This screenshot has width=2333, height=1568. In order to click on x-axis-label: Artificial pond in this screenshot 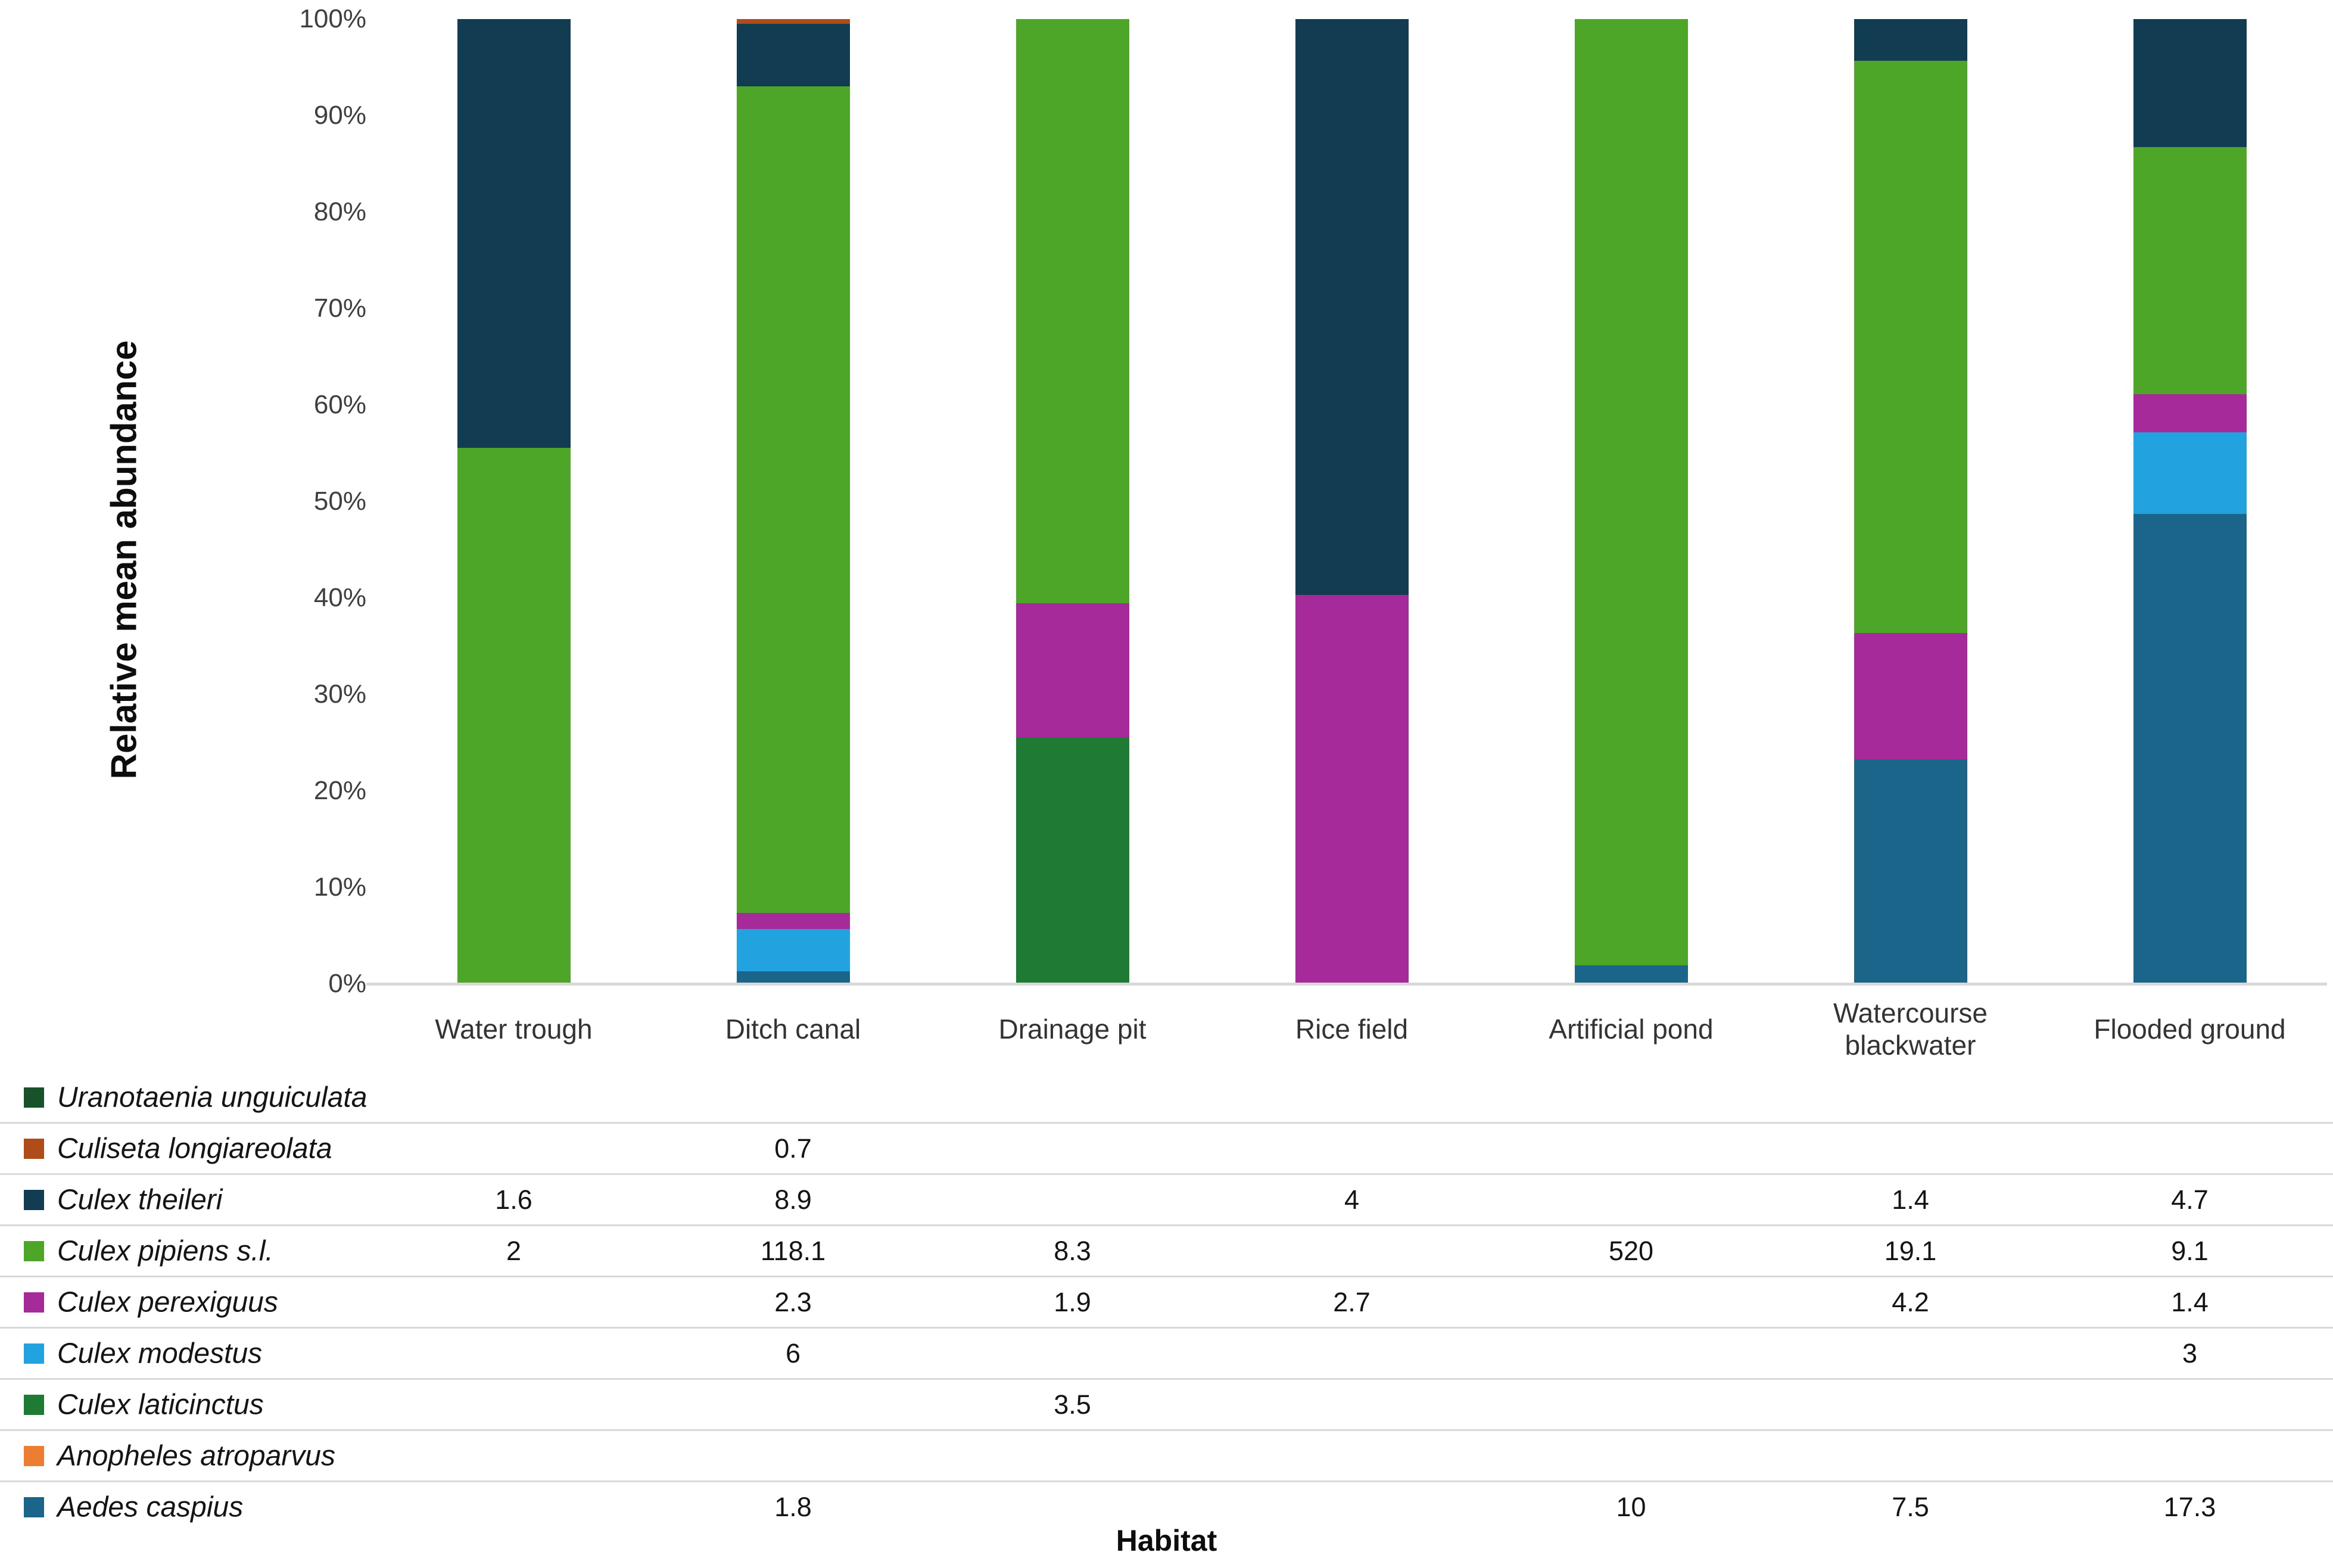, I will do `click(1632, 1029)`.